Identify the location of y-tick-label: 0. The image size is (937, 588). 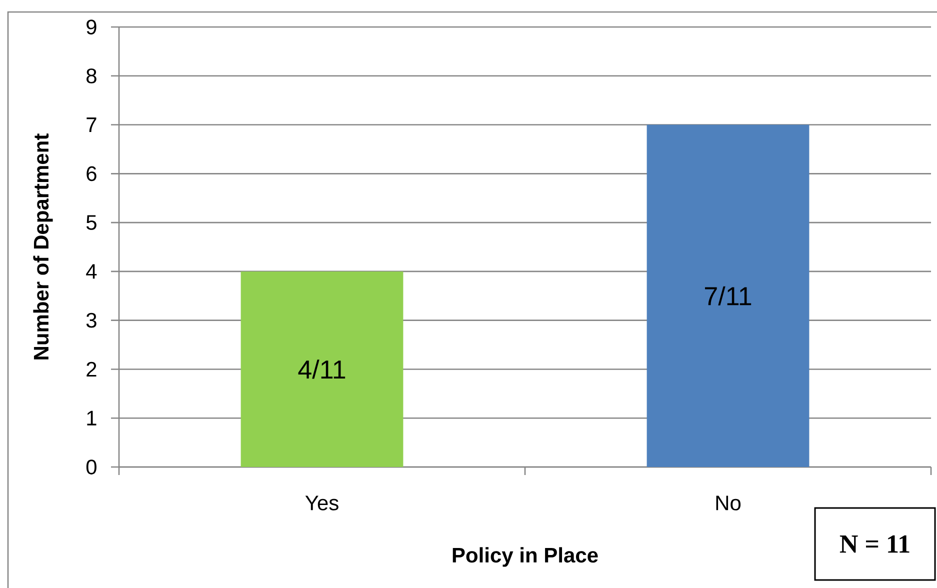
(91, 467).